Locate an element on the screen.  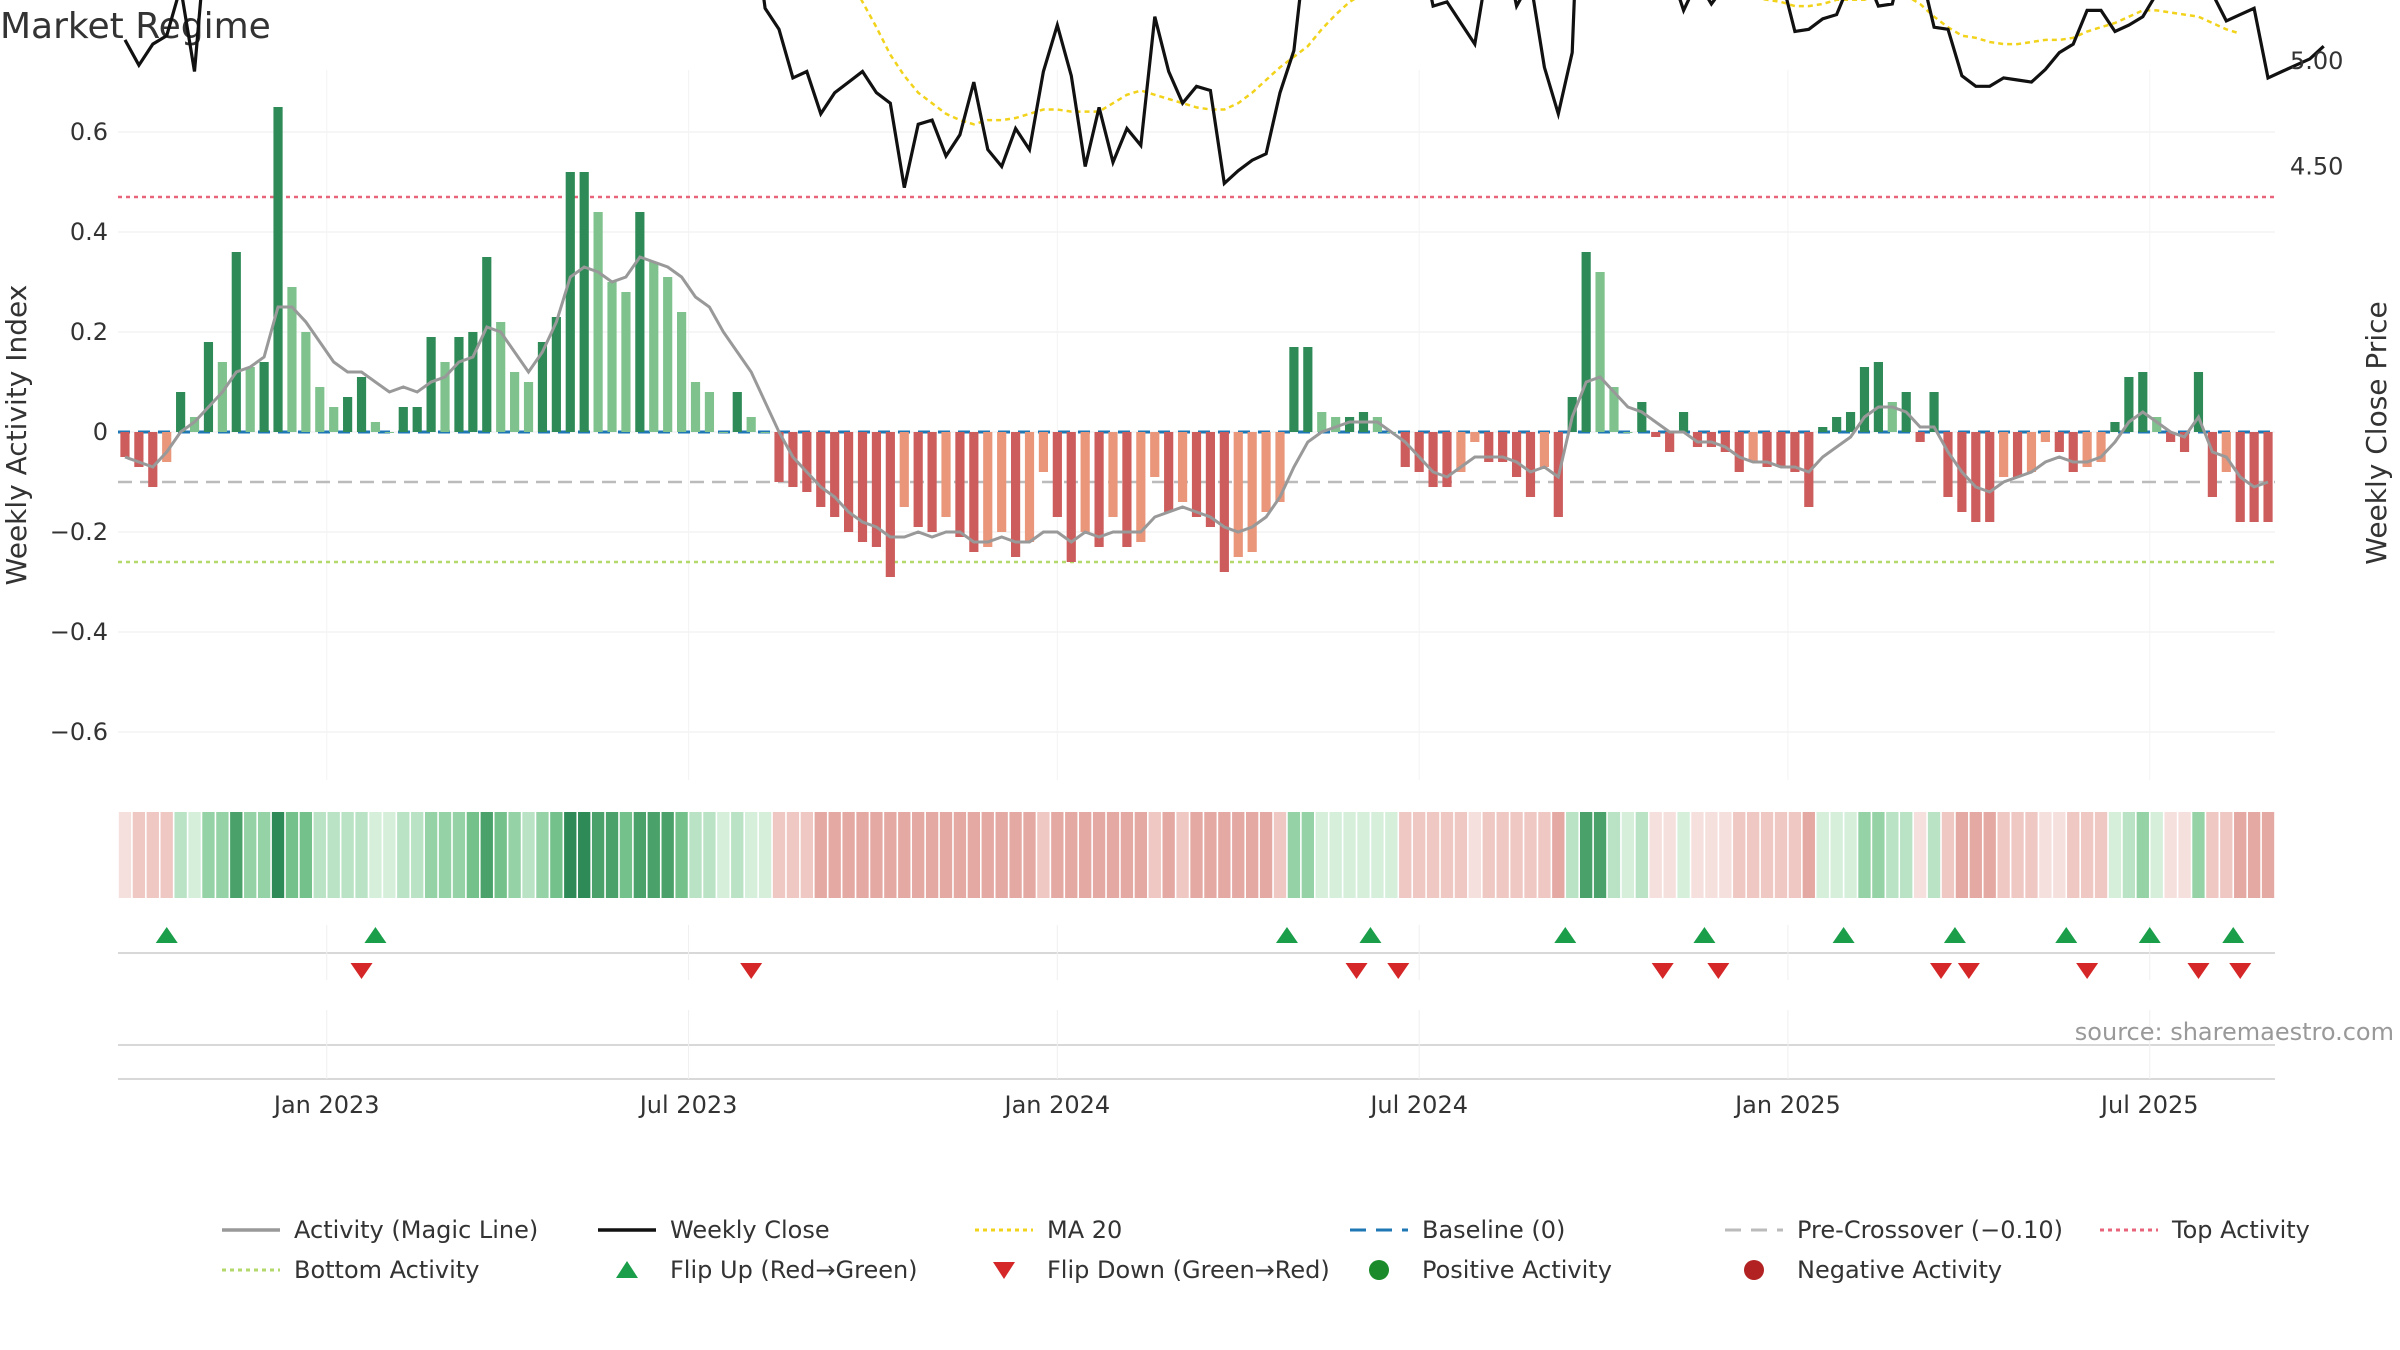
legend-label: MA 20 is located at coordinates (1084, 1230).